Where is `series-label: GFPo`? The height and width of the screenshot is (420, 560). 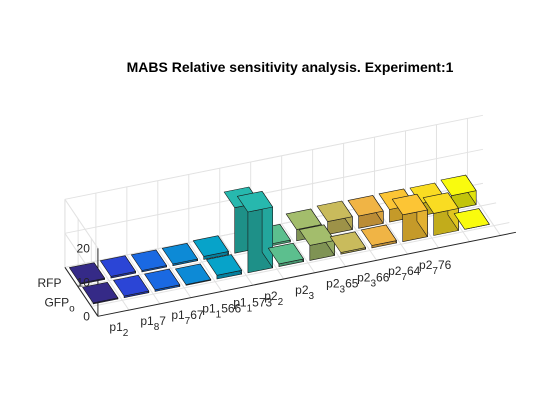
series-label: GFPo is located at coordinates (59, 305).